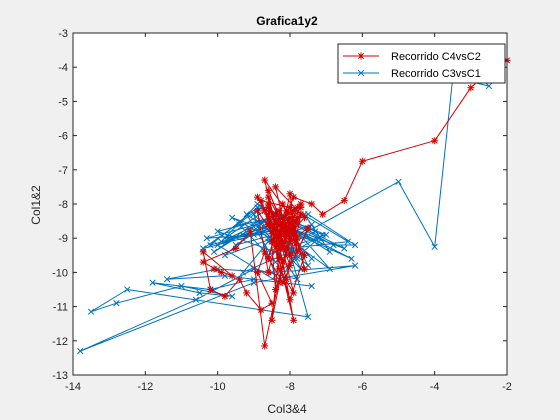  What do you see at coordinates (361, 56) in the screenshot?
I see `legend-marker` at bounding box center [361, 56].